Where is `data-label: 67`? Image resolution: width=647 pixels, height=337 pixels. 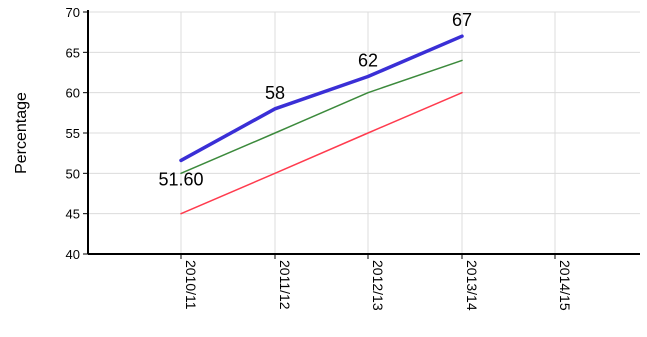
data-label: 67 is located at coordinates (462, 20).